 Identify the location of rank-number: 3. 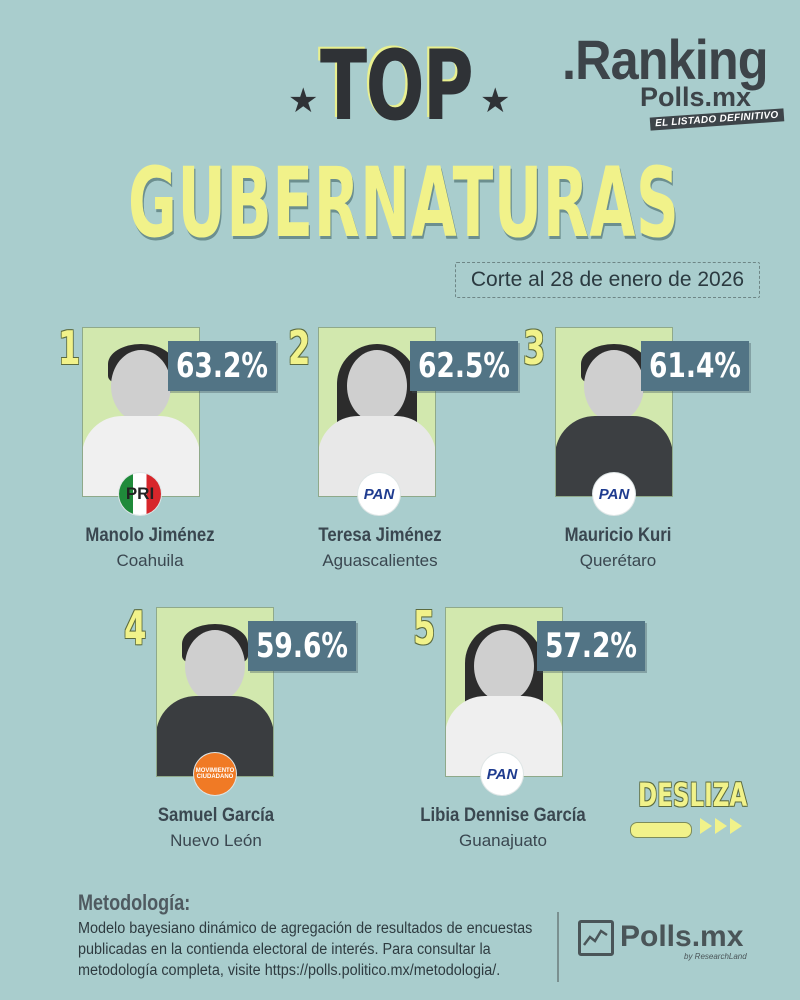
(534, 348).